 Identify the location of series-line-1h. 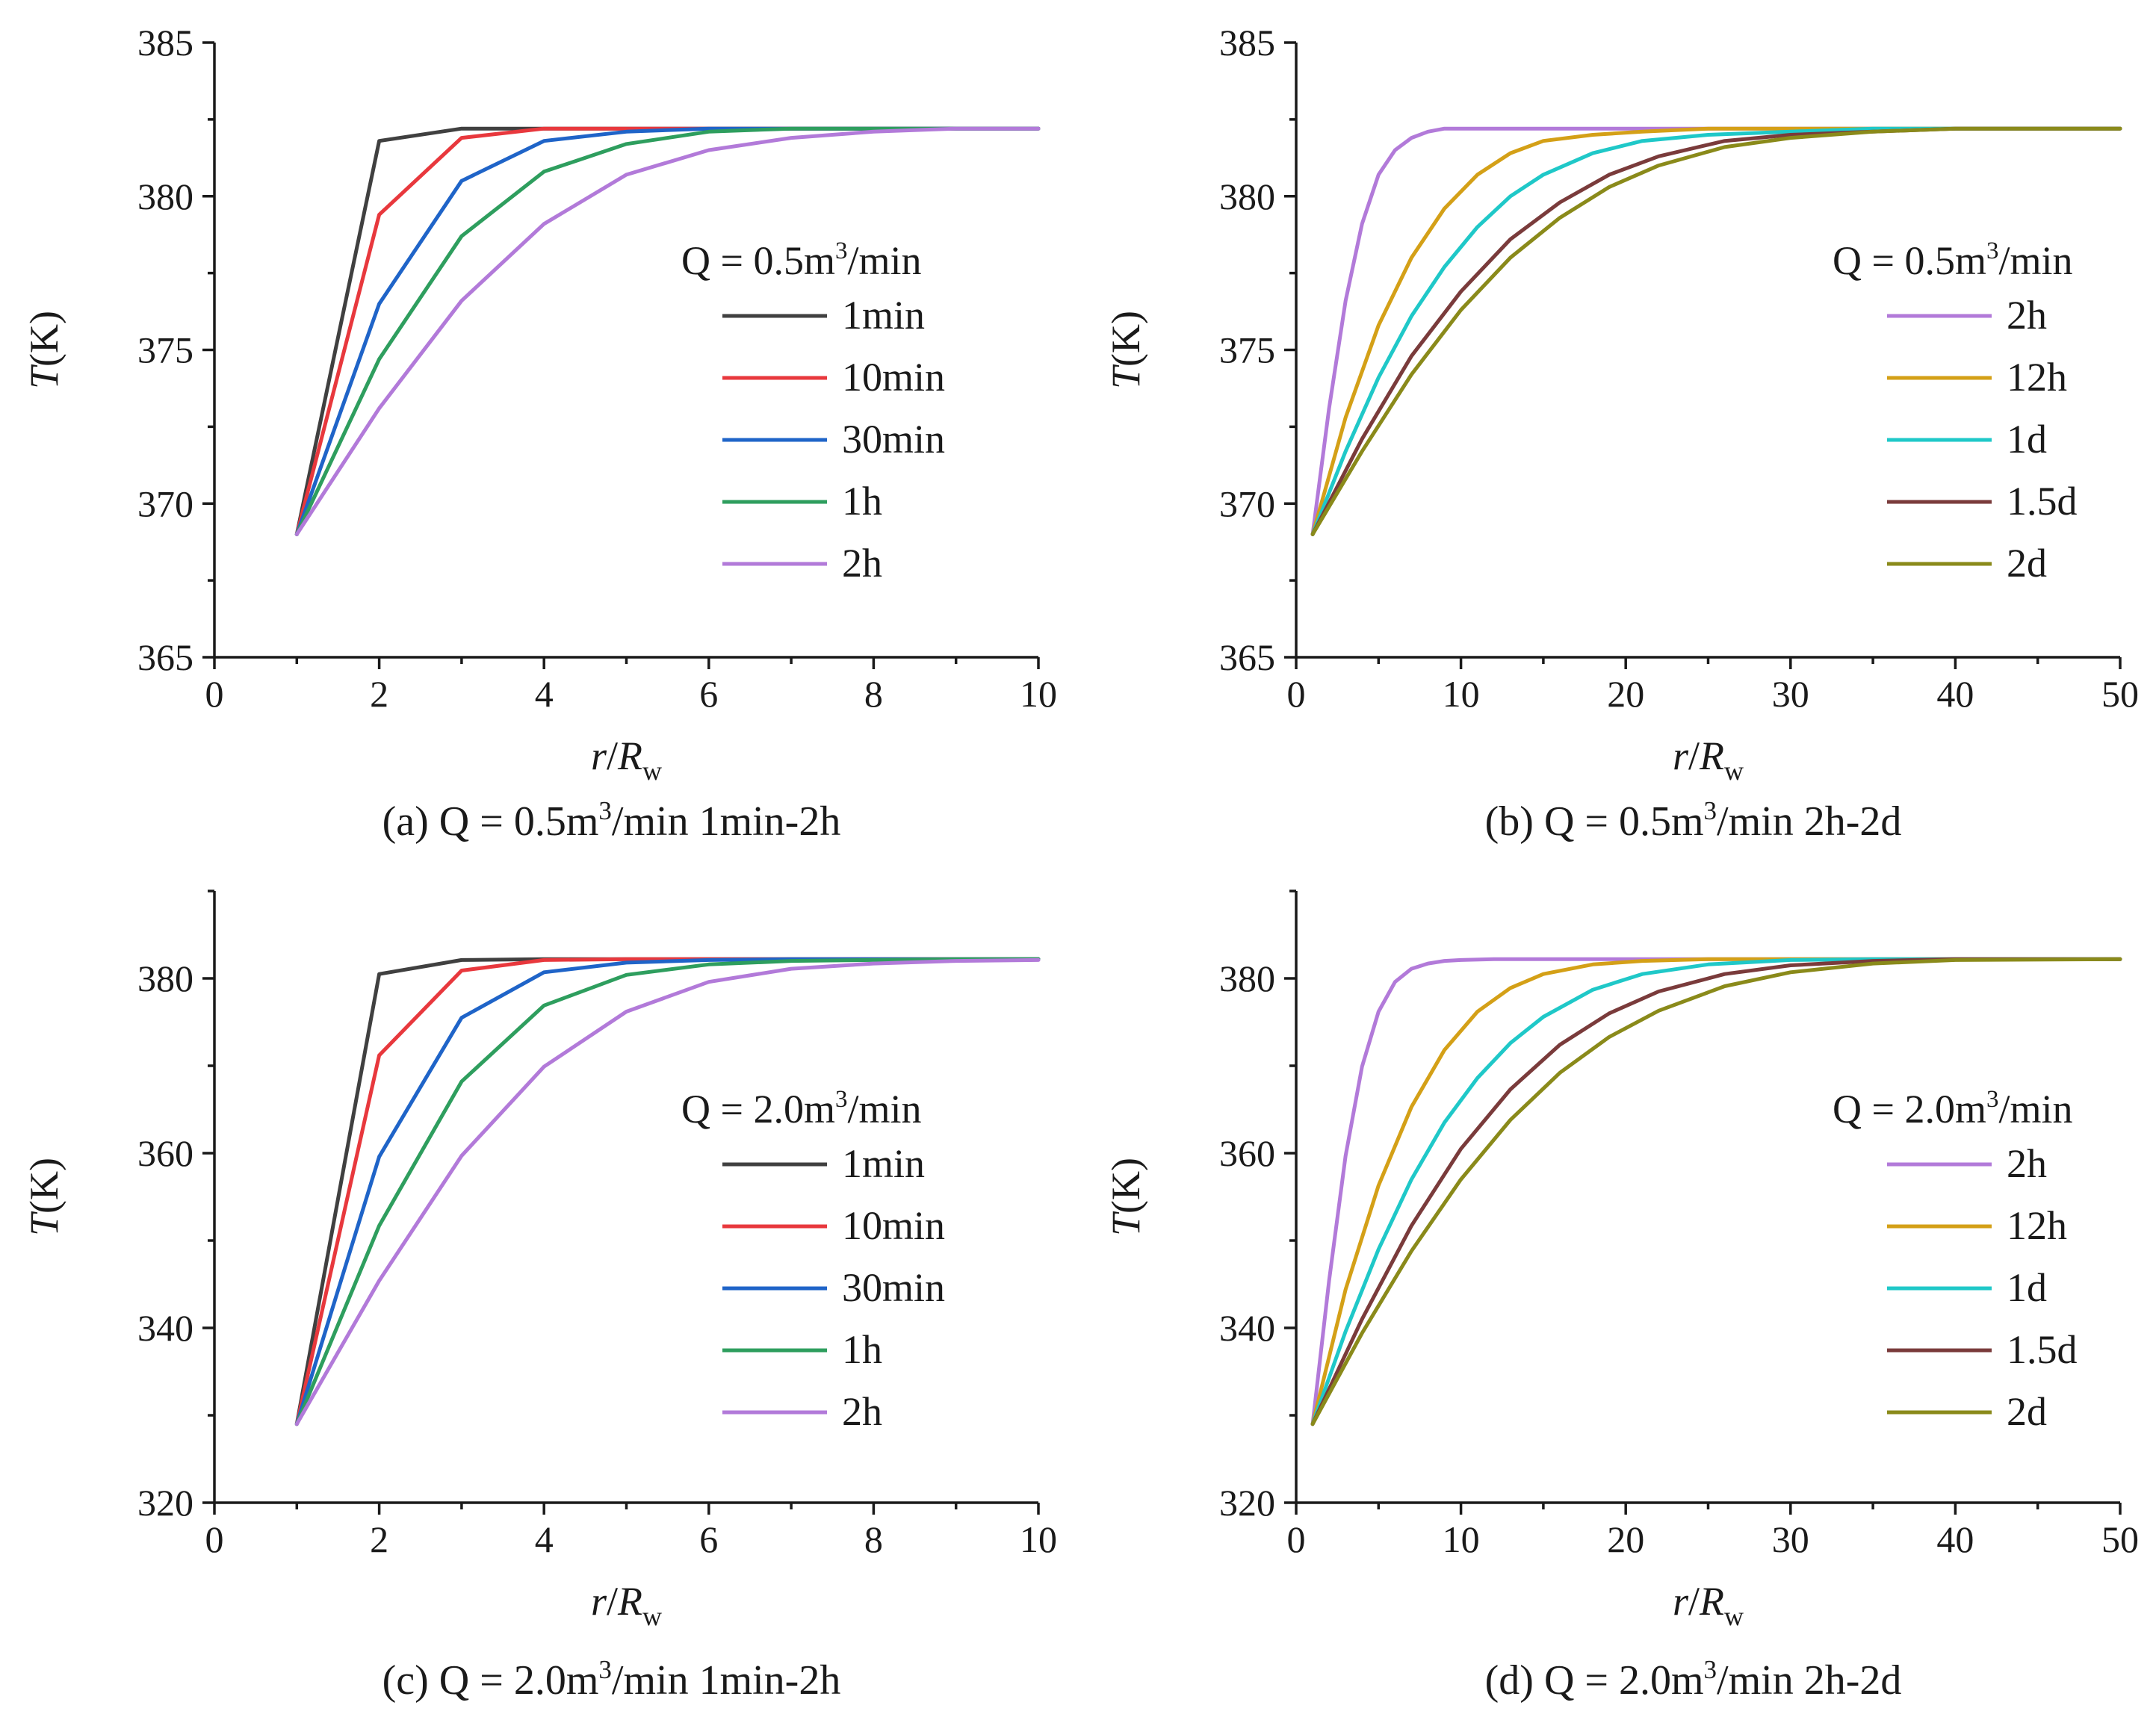
(667, 1192).